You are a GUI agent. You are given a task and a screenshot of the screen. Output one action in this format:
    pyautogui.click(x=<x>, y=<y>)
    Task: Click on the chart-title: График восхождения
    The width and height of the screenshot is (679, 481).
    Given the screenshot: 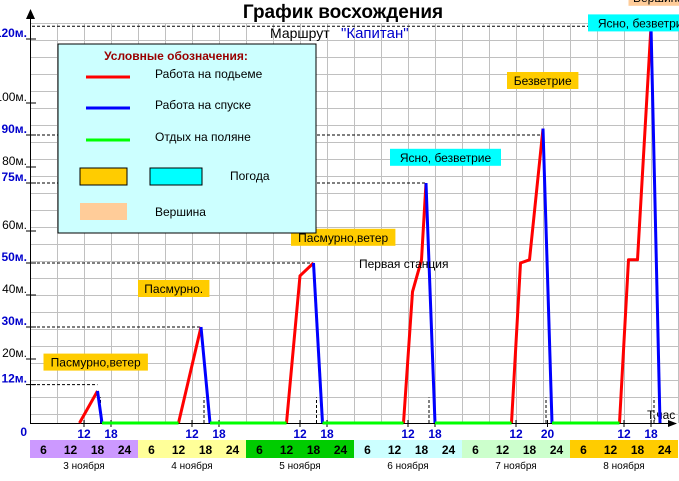 What is the action you would take?
    pyautogui.click(x=343, y=12)
    